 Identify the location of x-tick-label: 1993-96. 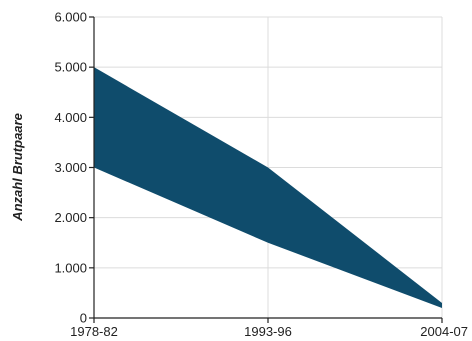
(268, 331).